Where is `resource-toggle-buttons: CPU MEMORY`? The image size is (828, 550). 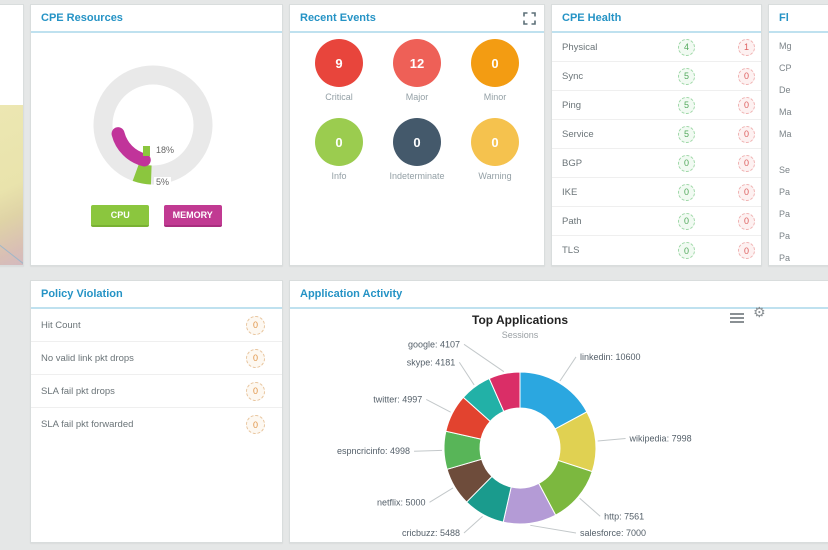 resource-toggle-buttons: CPU MEMORY is located at coordinates (156, 216).